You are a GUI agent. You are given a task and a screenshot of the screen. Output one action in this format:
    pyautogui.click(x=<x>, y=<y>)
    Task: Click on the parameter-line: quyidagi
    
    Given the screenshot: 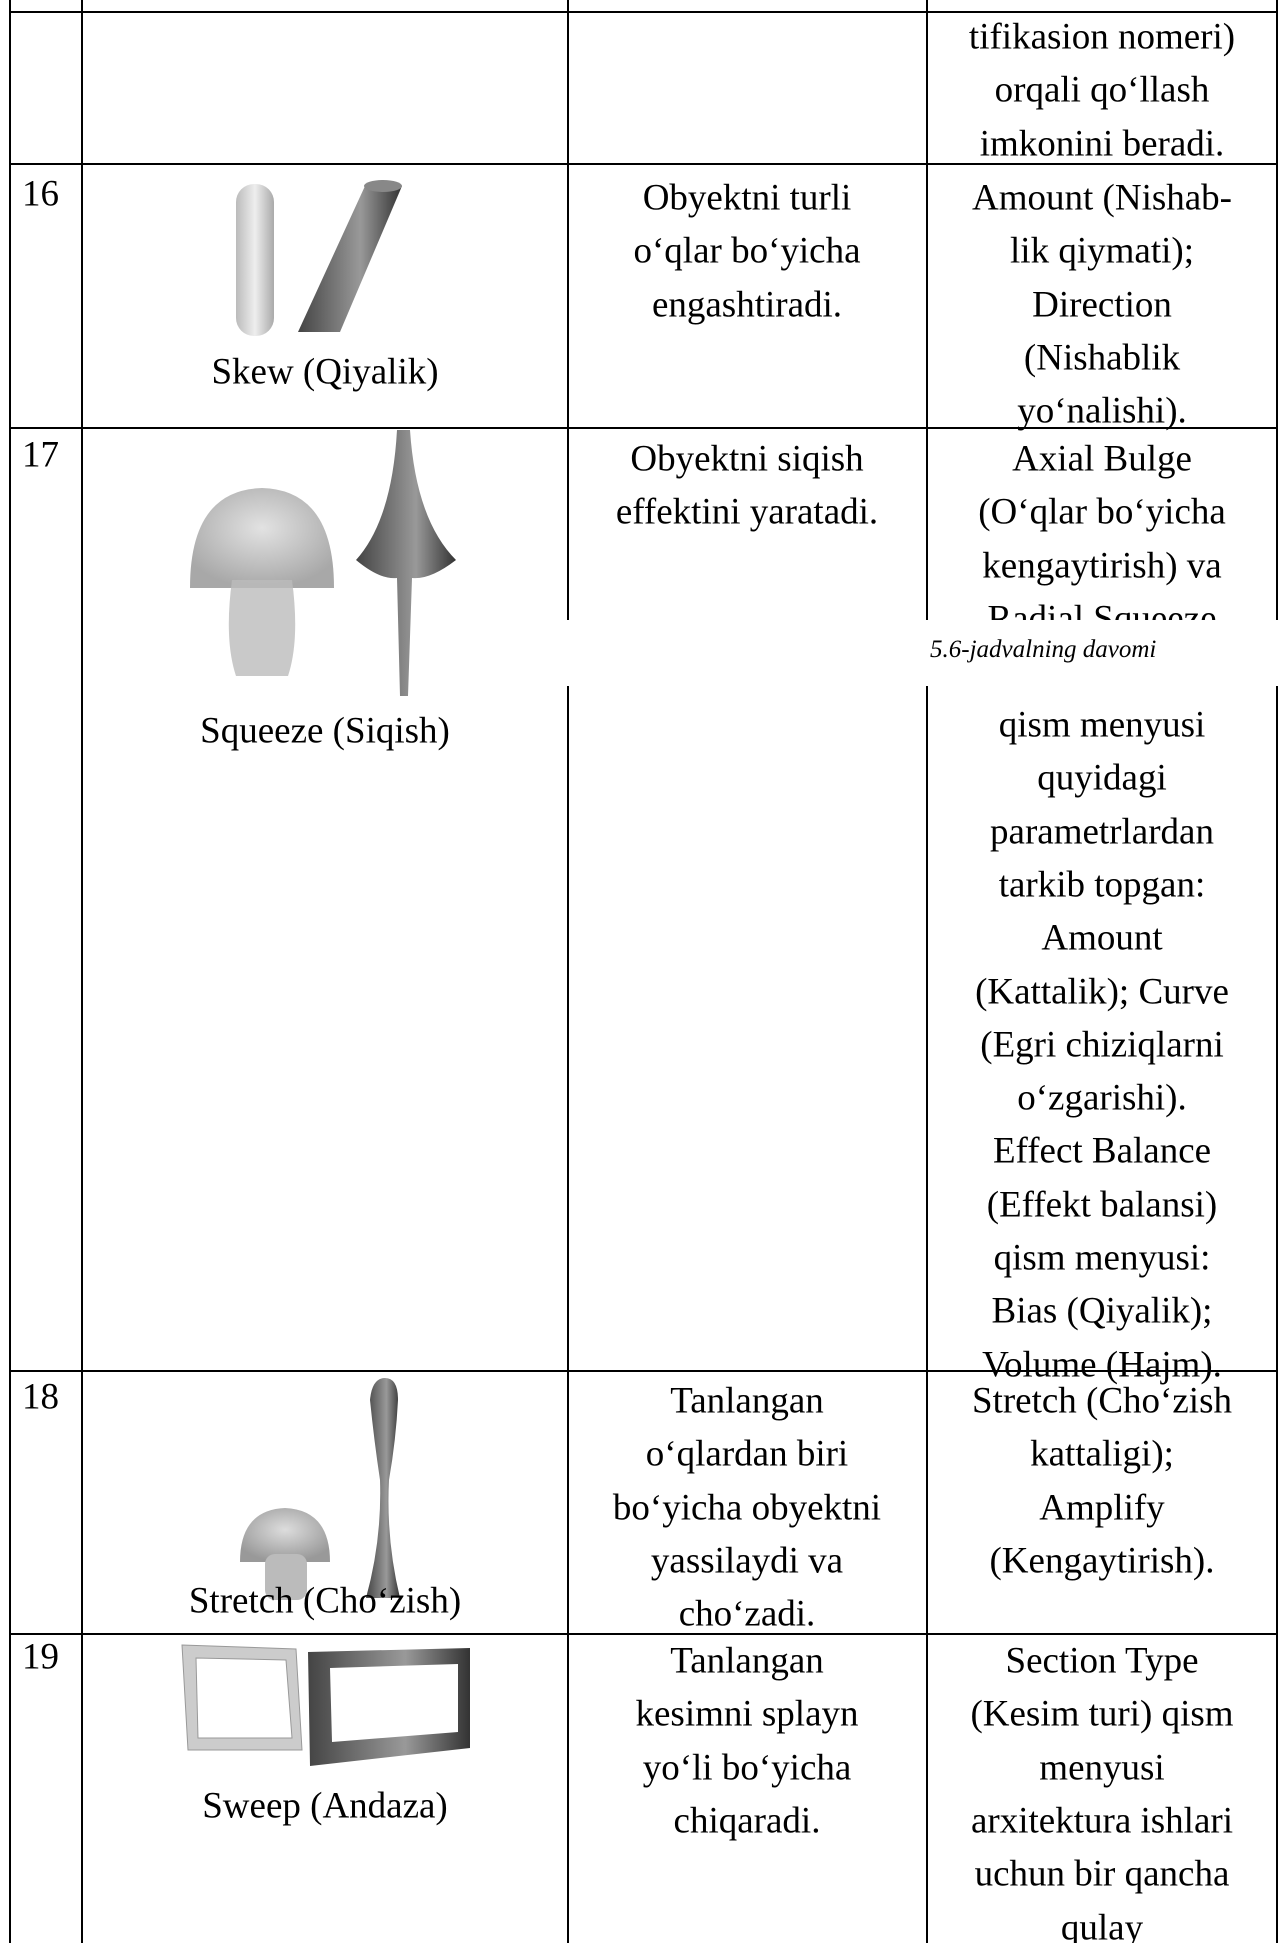 What is the action you would take?
    pyautogui.click(x=1102, y=778)
    